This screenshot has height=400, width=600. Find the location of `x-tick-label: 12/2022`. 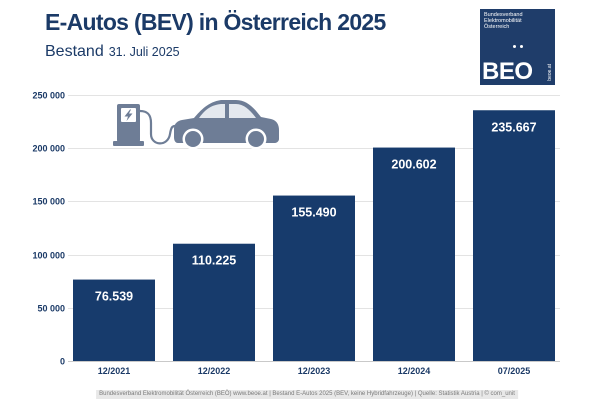

x-tick-label: 12/2022 is located at coordinates (214, 371).